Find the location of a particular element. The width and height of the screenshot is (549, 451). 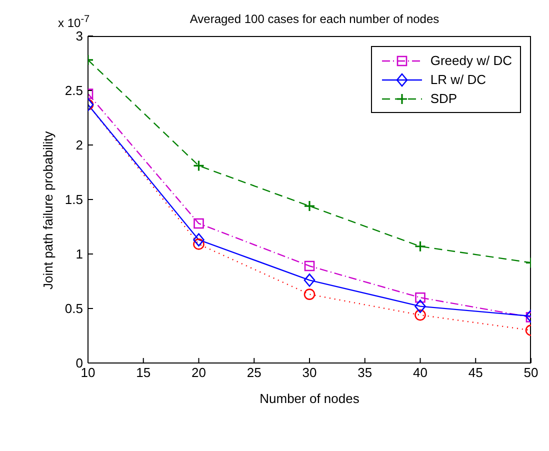

x-tick-label: 20 is located at coordinates (199, 372).